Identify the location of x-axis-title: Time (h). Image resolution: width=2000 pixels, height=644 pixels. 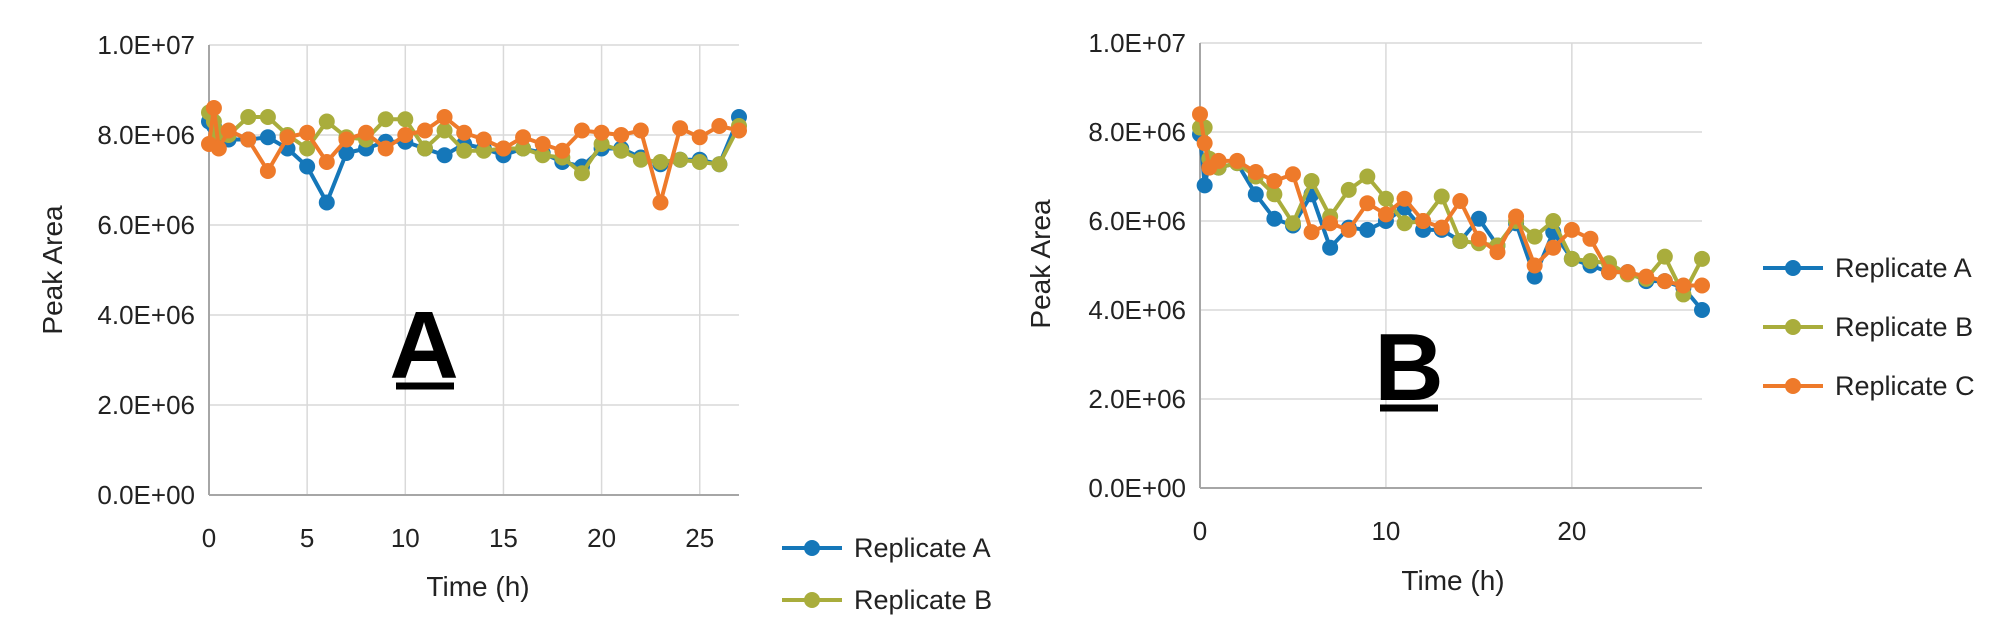
(477, 586).